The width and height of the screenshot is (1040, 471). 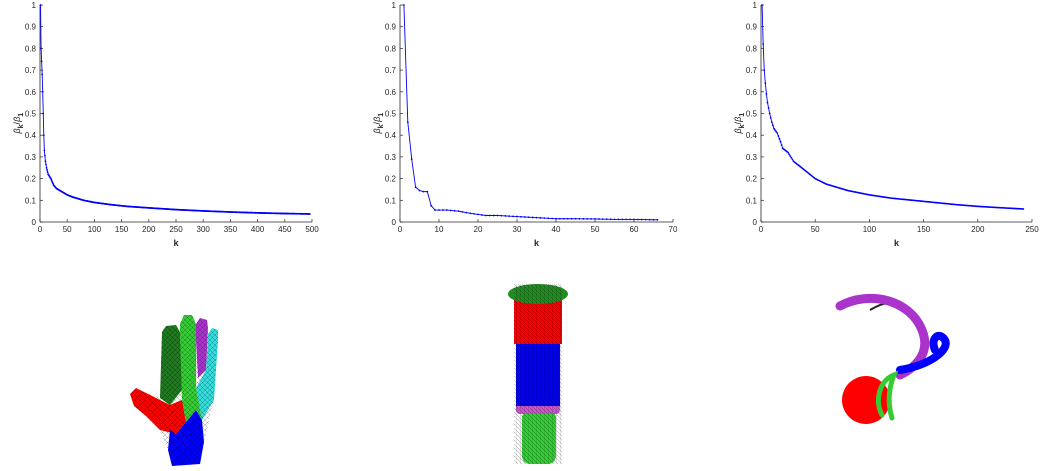 I want to click on x-tick-label: 500, so click(x=312, y=229).